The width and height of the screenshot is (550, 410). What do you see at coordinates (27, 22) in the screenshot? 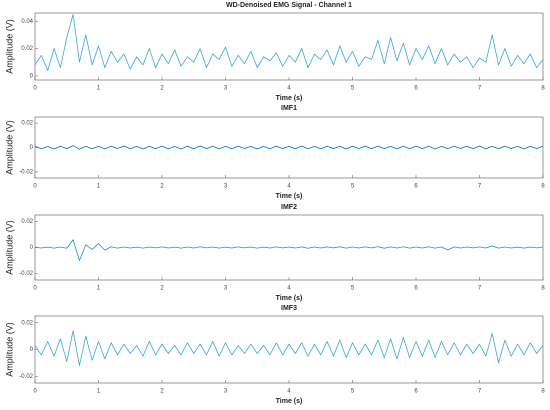
I see `y-tick-label: 0.04` at bounding box center [27, 22].